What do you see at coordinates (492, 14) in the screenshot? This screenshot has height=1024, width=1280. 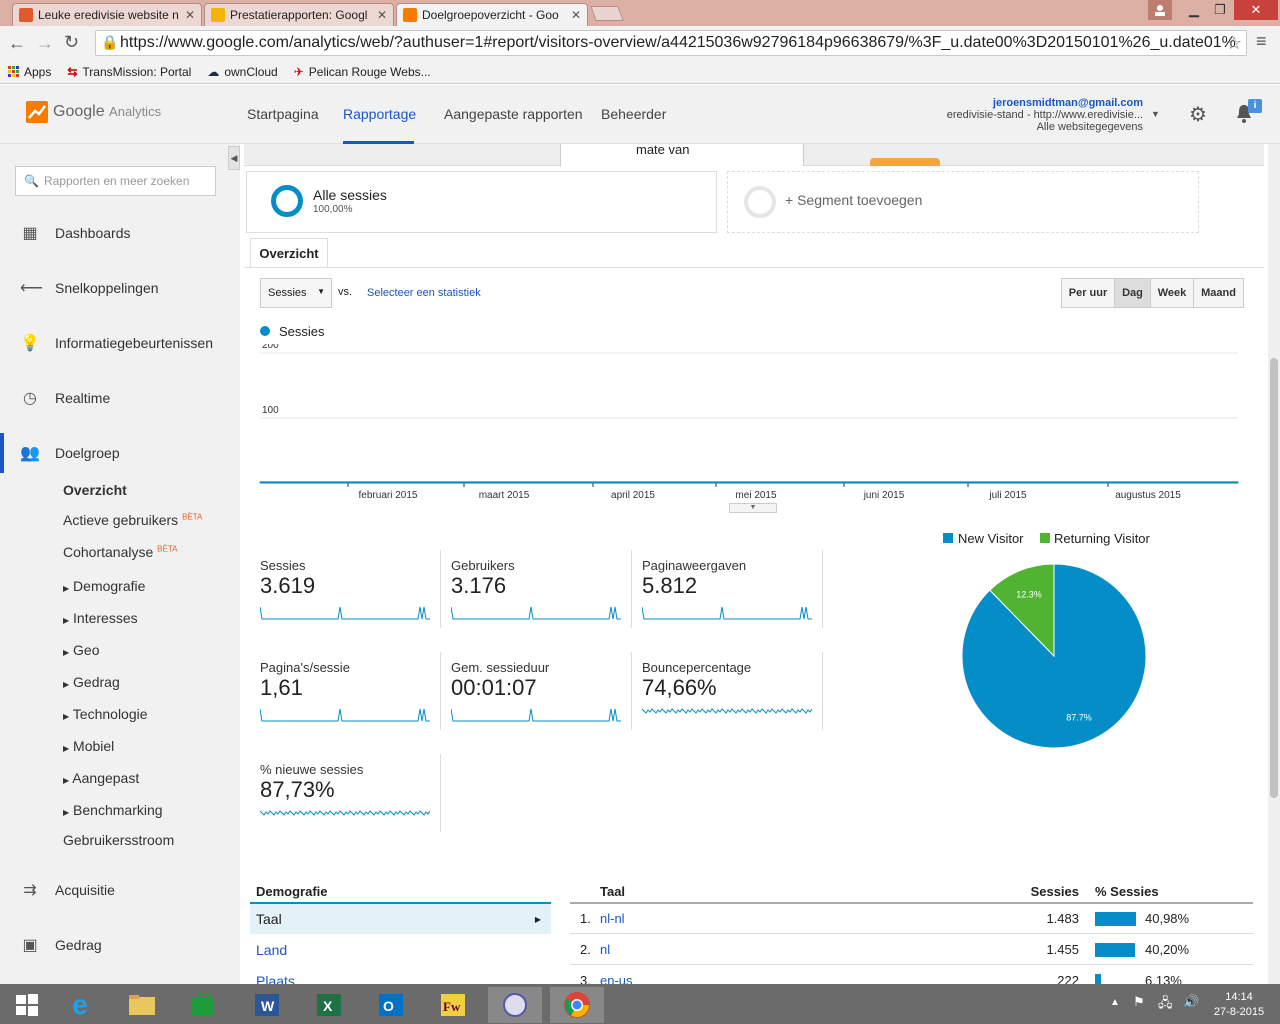 I see `browser-tab-3: Doelgroepoverzicht - Goo ✕` at bounding box center [492, 14].